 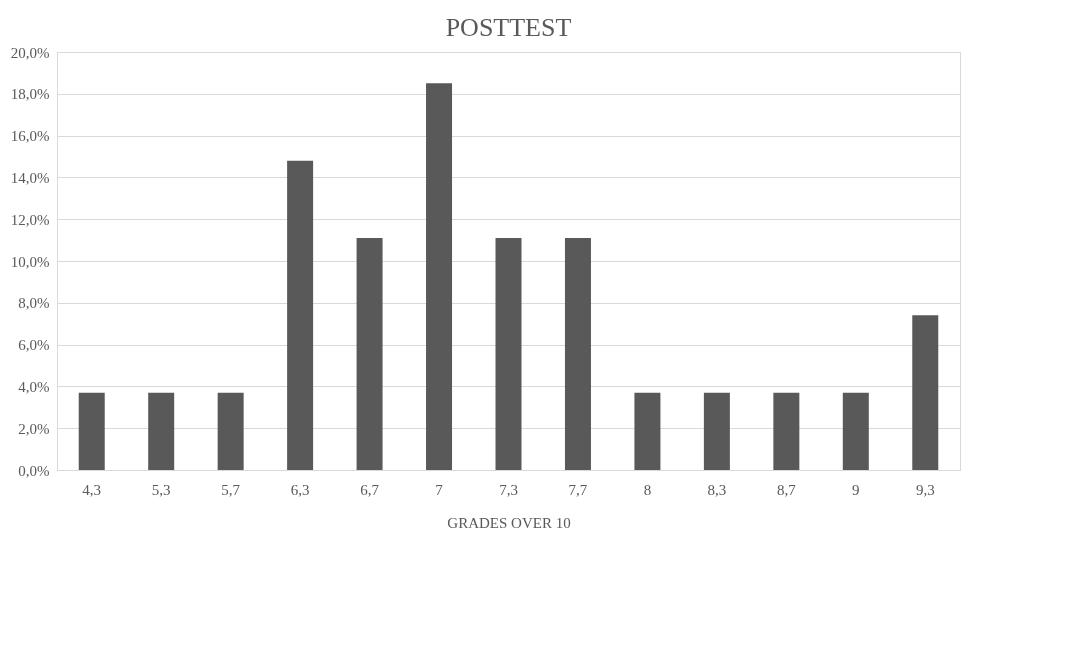 I want to click on y-tick-label: 4,0%, so click(x=34, y=386).